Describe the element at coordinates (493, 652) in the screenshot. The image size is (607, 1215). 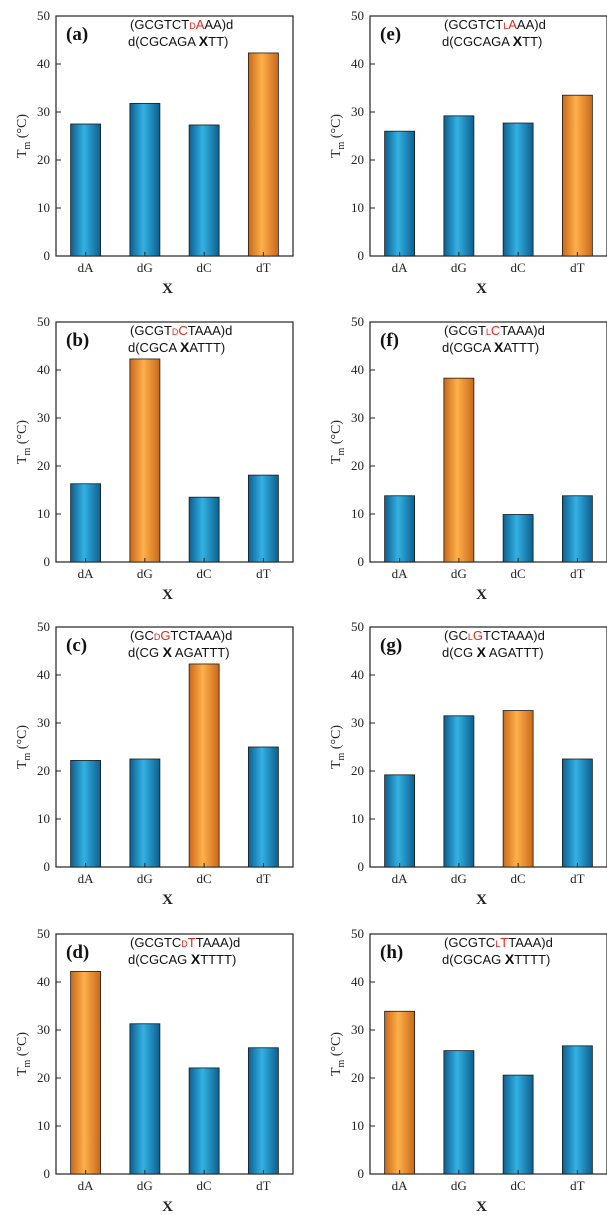
I see `sequence-bottom-strand: d(CG X AGATTT)` at that location.